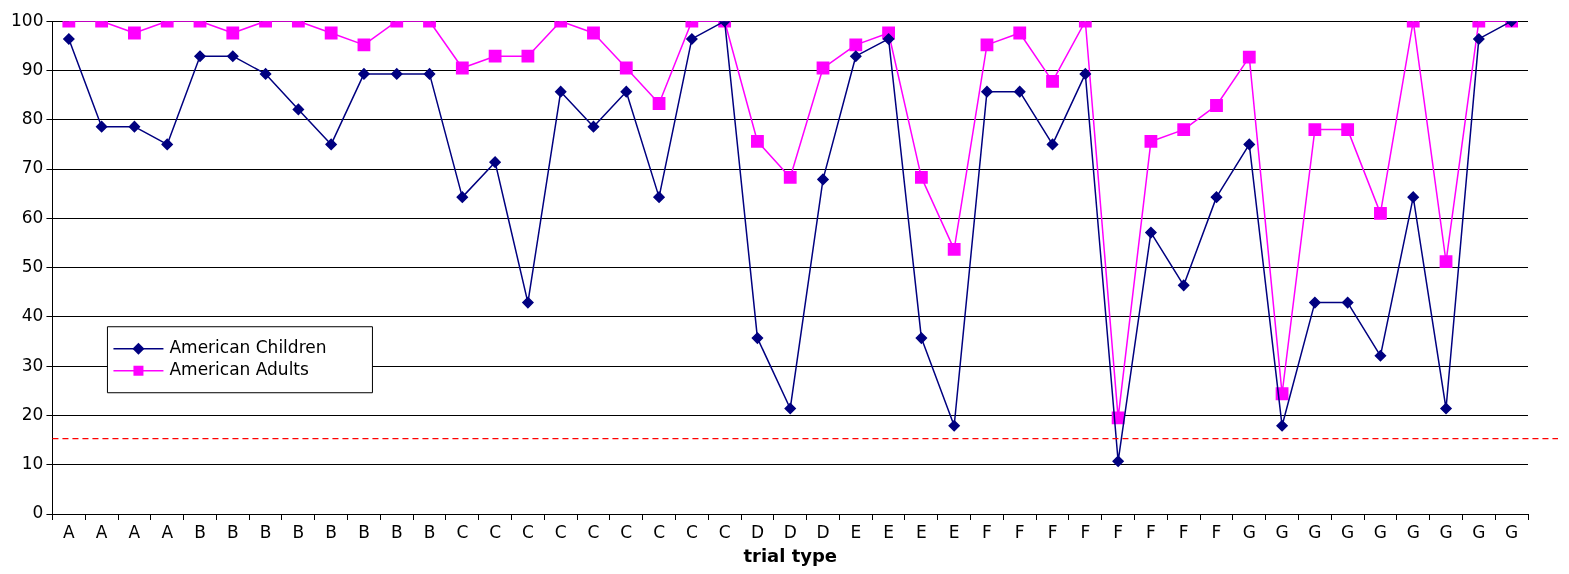 Image resolution: width=1569 pixels, height=574 pixels. What do you see at coordinates (823, 531) in the screenshot?
I see `x-tick-label: D` at bounding box center [823, 531].